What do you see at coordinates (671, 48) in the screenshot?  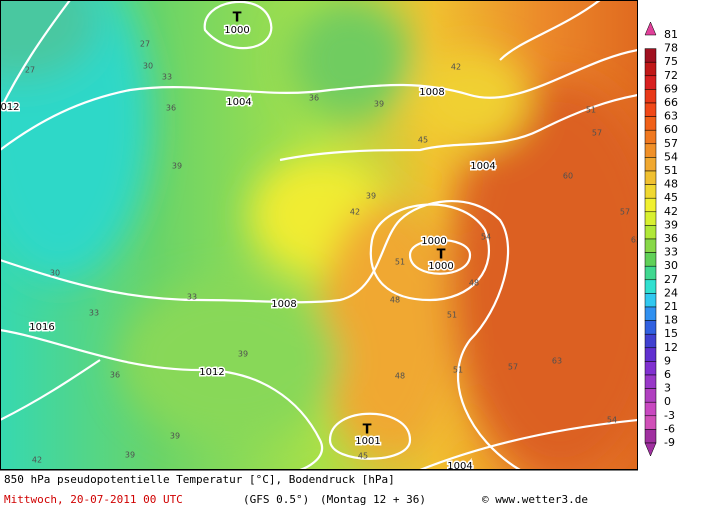 I see `colorbar-label: 78` at bounding box center [671, 48].